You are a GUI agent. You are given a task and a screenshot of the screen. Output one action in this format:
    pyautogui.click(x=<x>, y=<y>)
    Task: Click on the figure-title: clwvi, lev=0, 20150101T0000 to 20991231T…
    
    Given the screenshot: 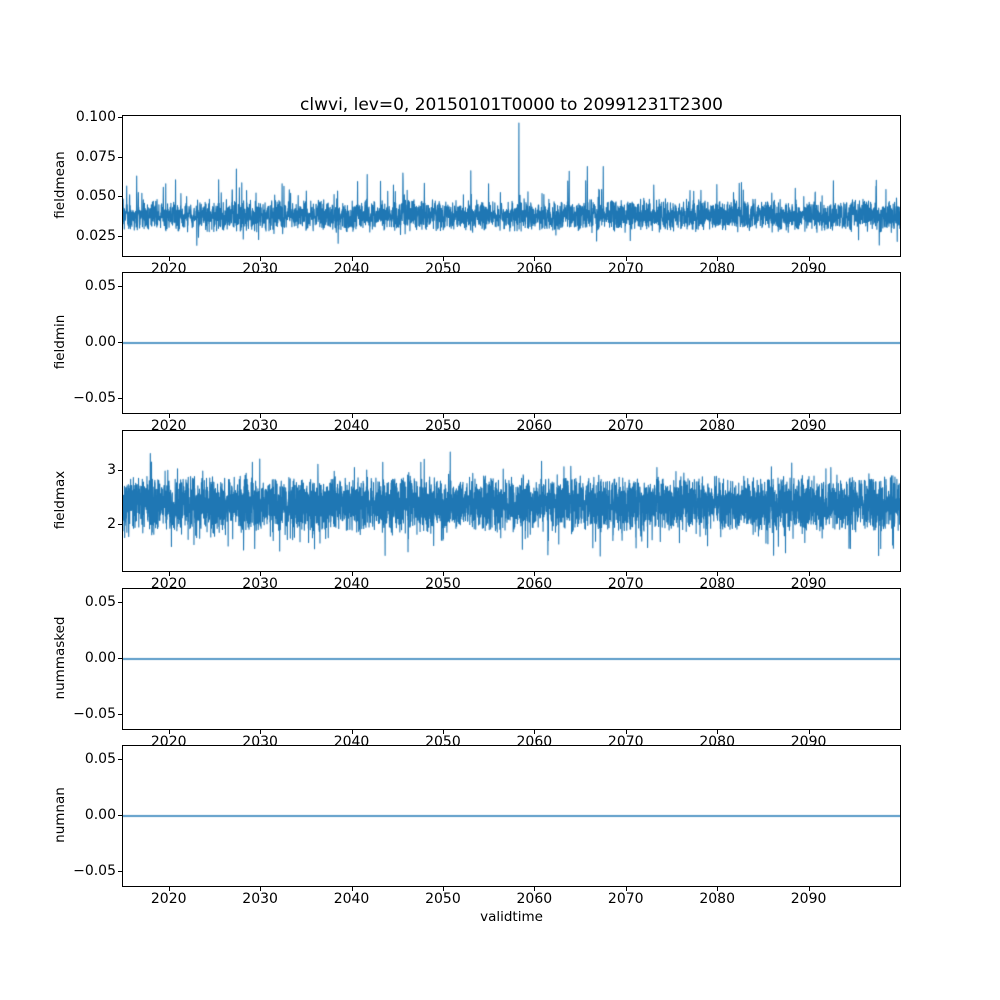 What is the action you would take?
    pyautogui.click(x=511, y=105)
    